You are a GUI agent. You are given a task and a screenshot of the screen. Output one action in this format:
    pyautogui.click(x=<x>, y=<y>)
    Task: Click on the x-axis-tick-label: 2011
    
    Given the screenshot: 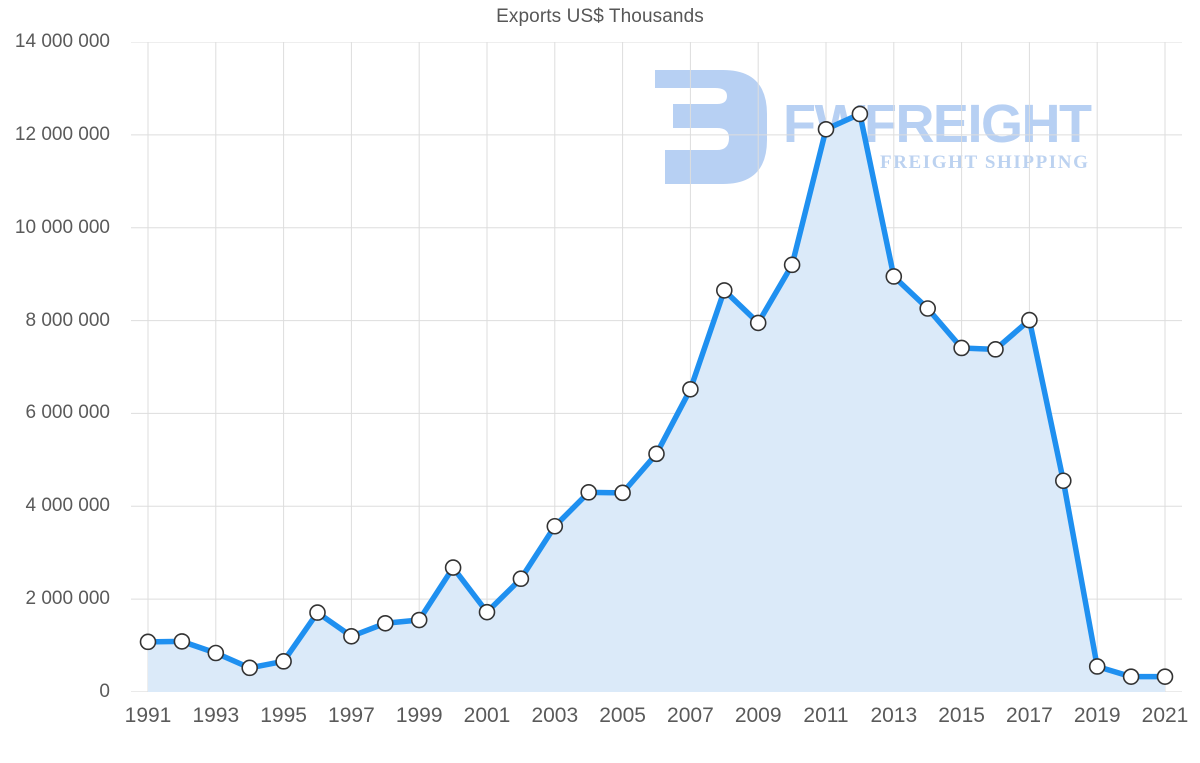 What is the action you would take?
    pyautogui.click(x=826, y=715)
    